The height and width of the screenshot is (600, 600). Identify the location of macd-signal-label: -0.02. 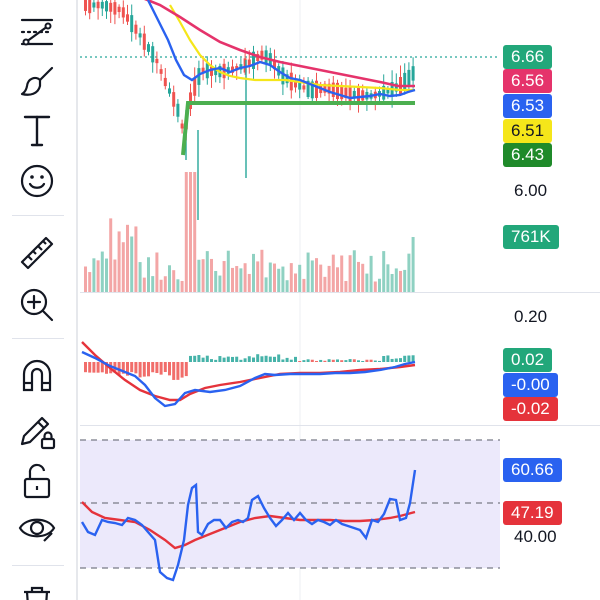
(530, 409).